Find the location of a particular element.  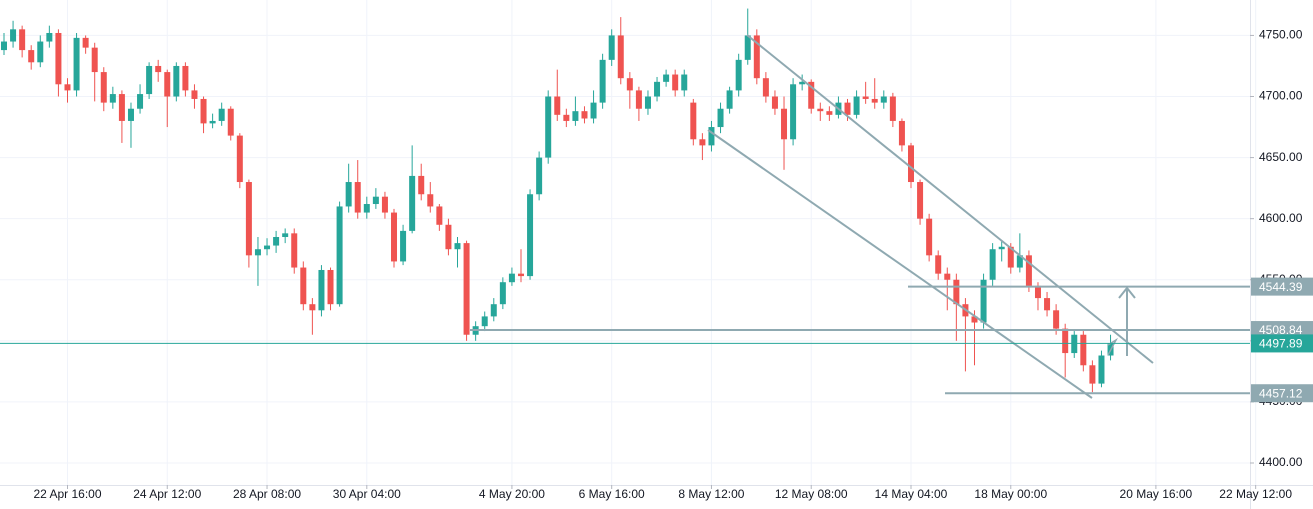

x-tick-label: 30 Apr 04:00 is located at coordinates (367, 494).